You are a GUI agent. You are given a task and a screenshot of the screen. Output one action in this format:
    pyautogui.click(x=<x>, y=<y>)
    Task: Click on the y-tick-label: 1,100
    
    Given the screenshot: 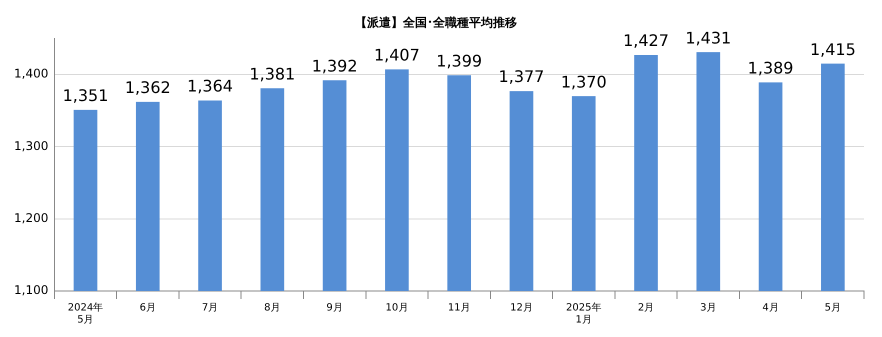 What is the action you would take?
    pyautogui.click(x=31, y=290)
    